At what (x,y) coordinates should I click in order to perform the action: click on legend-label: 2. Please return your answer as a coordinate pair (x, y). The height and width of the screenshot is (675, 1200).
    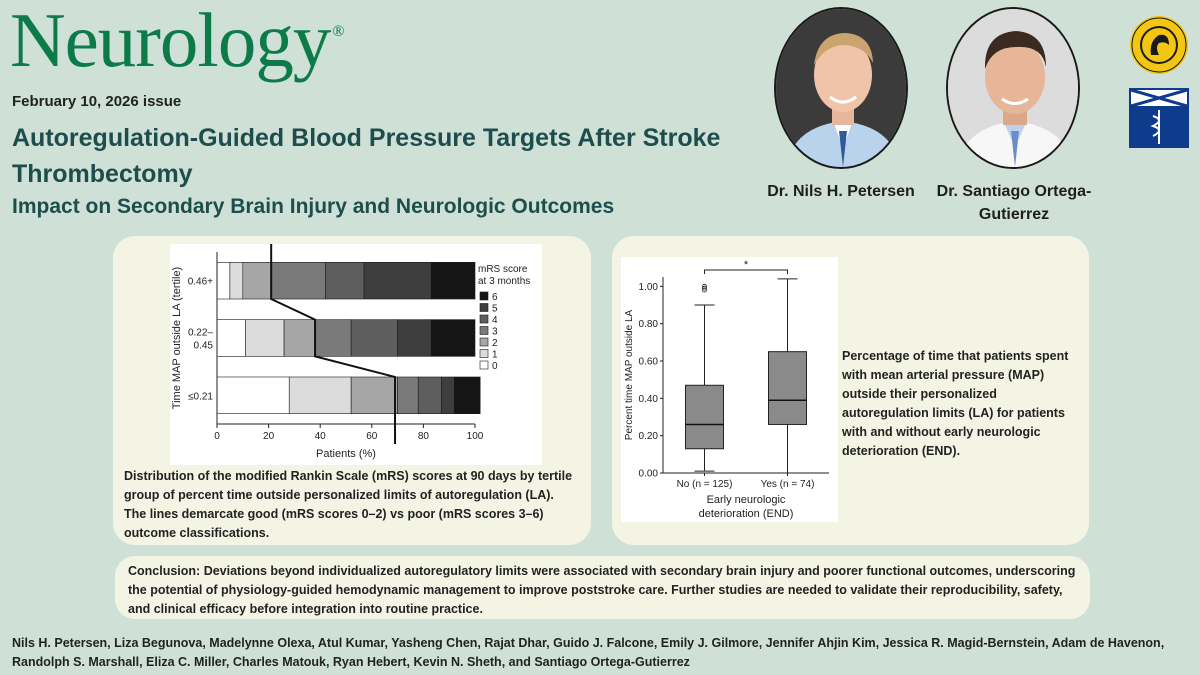
    Looking at the image, I should click on (495, 343).